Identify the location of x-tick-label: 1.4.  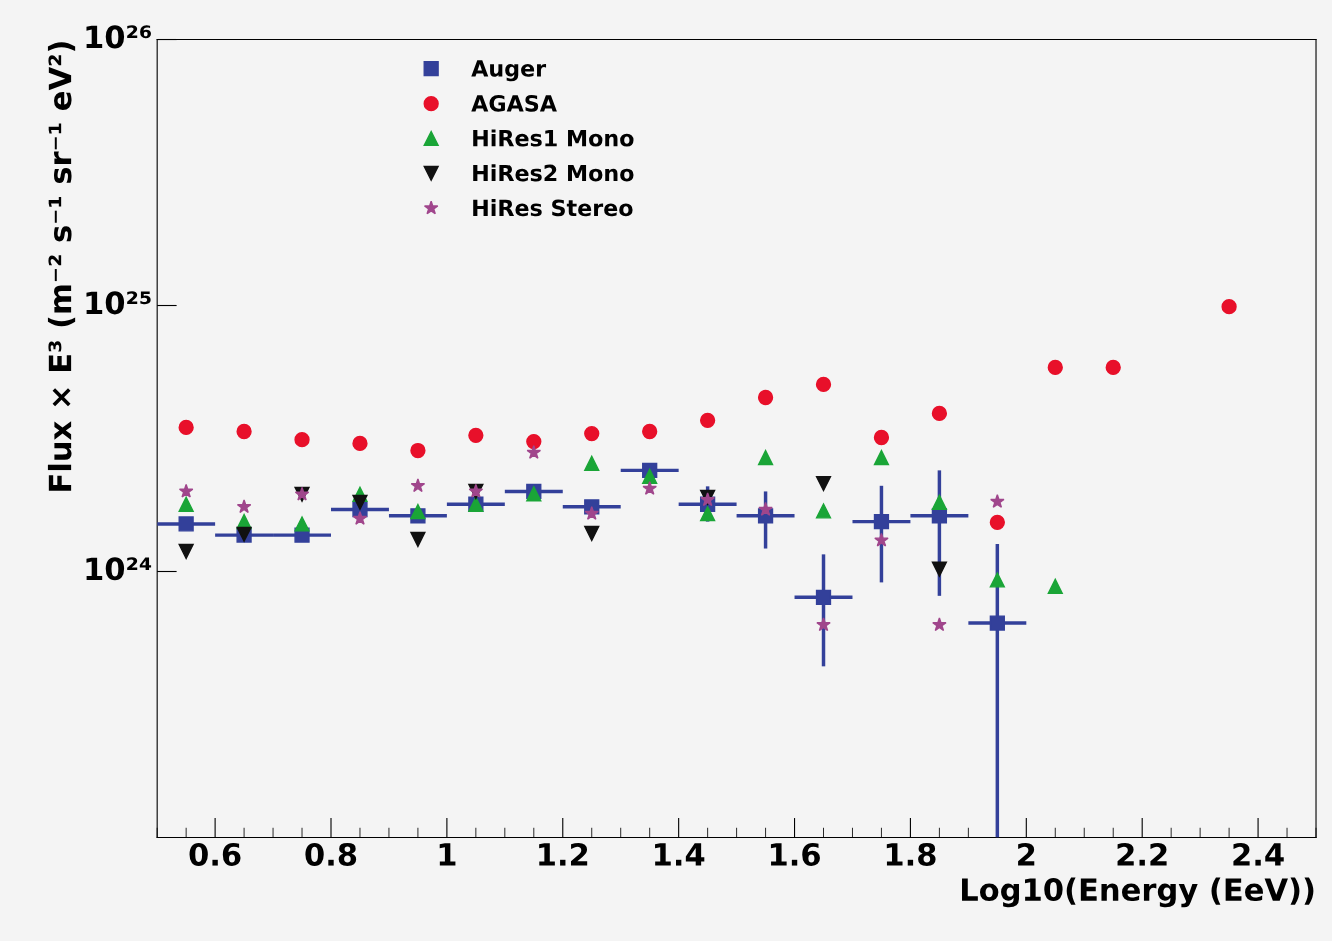
(680, 854).